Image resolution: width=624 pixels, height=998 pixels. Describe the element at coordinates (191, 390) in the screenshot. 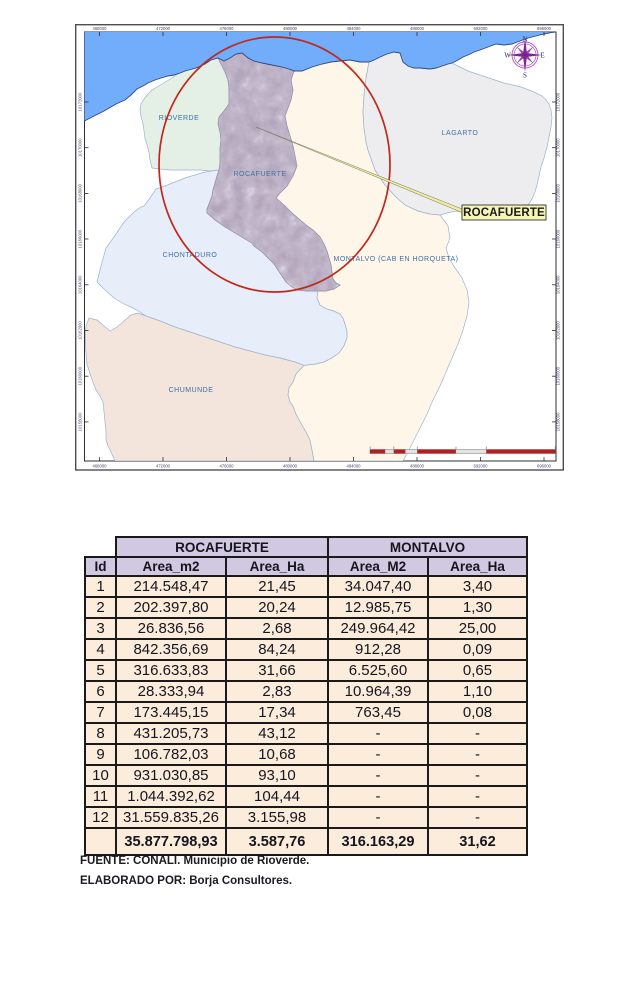

I see `svg-text: CHUMUNDE` at that location.